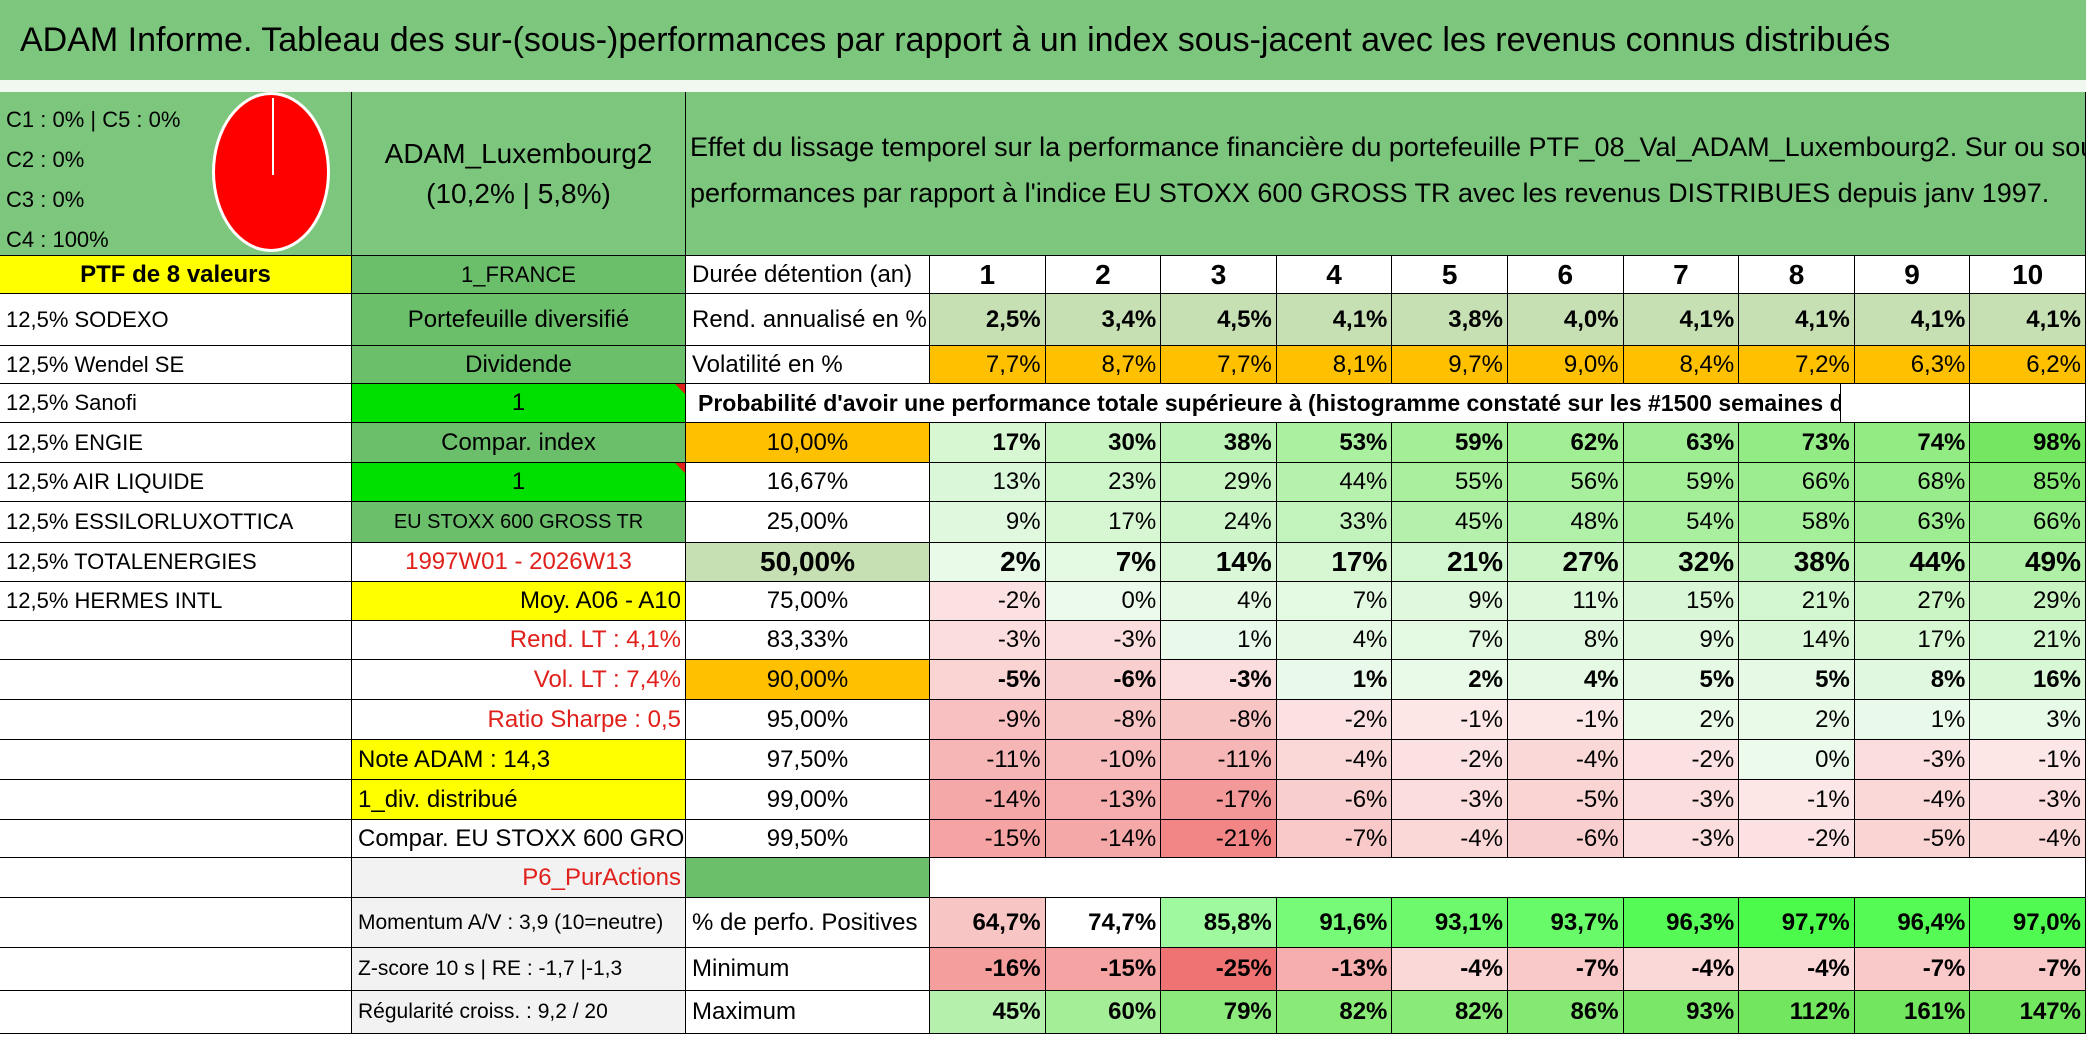 Image resolution: width=2086 pixels, height=1044 pixels. What do you see at coordinates (1566, 969) in the screenshot?
I see `min-value-6: -7%` at bounding box center [1566, 969].